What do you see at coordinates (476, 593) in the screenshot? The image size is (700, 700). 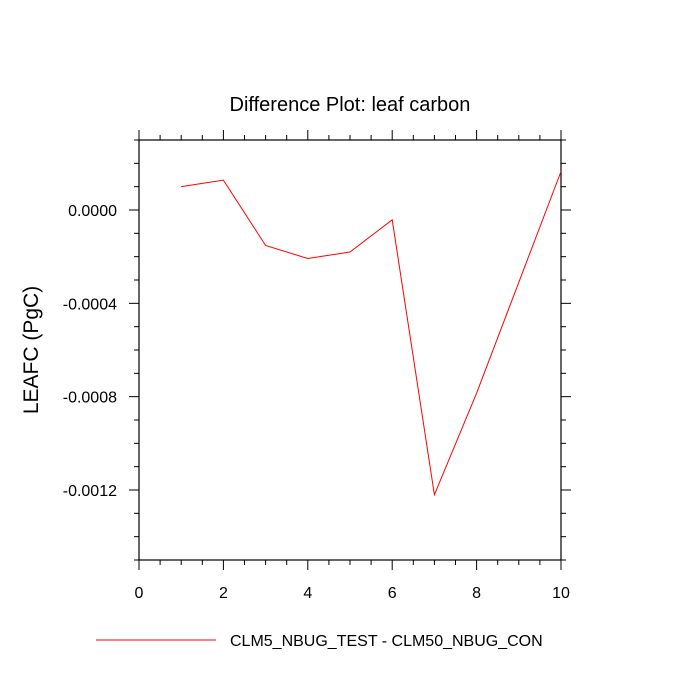 I see `x-tick-label: 8` at bounding box center [476, 593].